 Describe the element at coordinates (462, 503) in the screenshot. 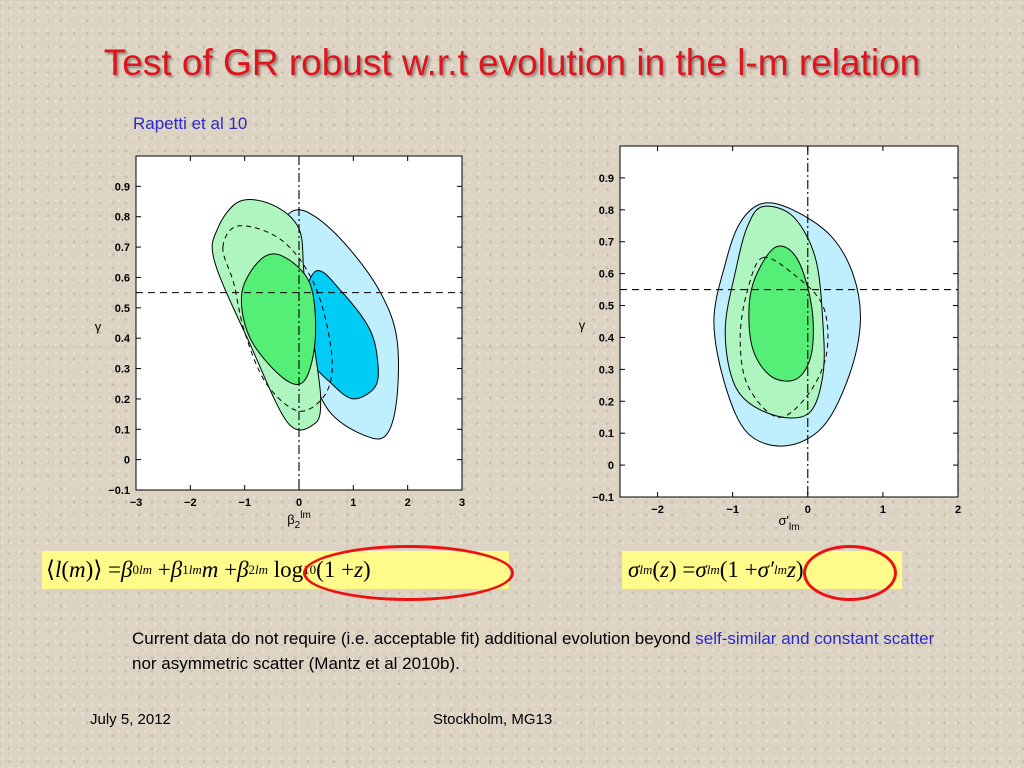

I see `x-tick-label: 3` at that location.